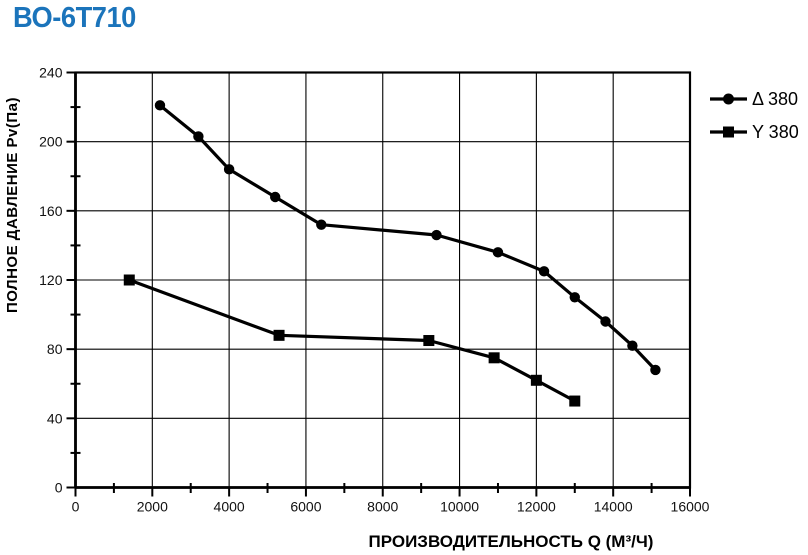 The width and height of the screenshot is (808, 555). I want to click on legend-marker-square-icon, so click(728, 132).